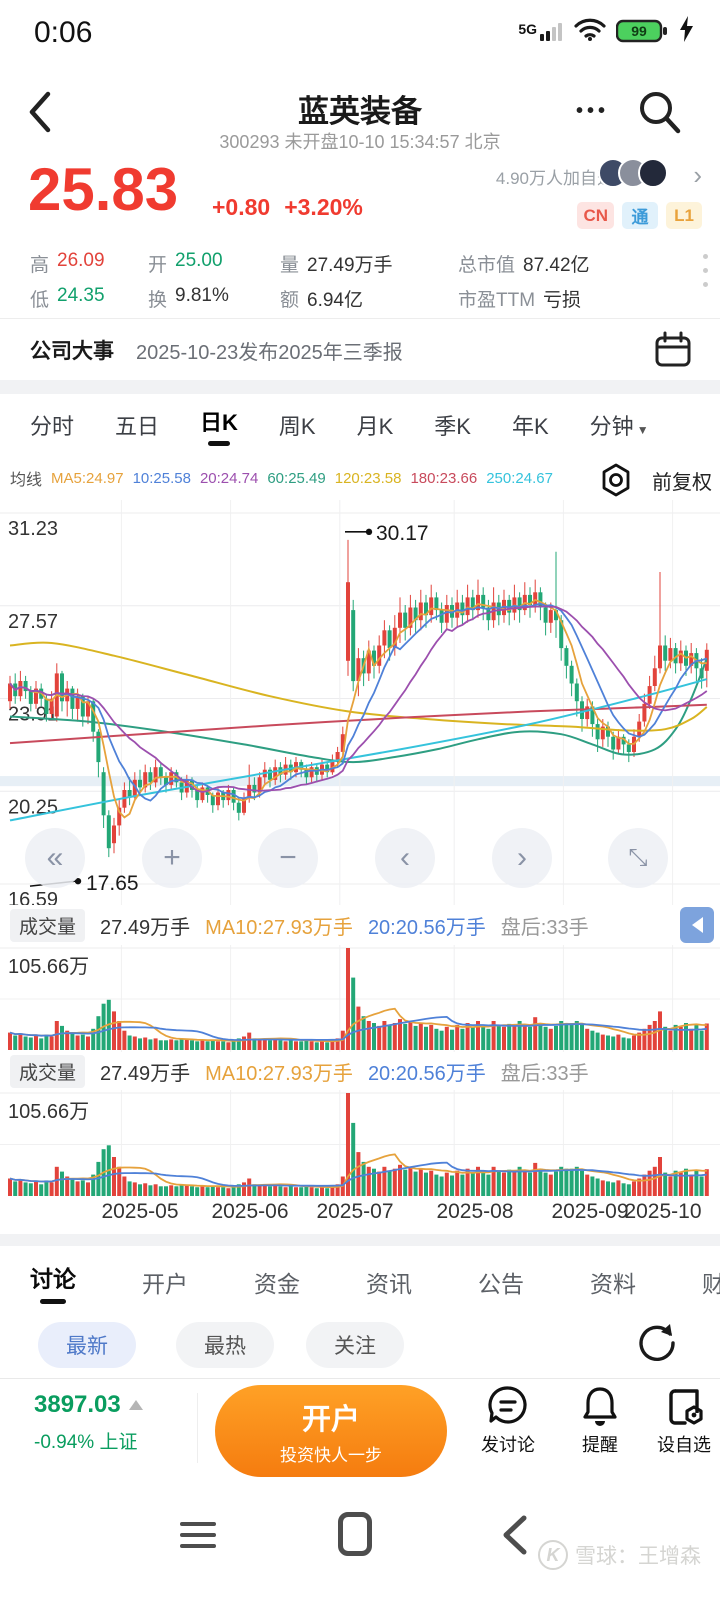 The image size is (720, 1600). I want to click on tab-monthly-k: 月K, so click(375, 426).